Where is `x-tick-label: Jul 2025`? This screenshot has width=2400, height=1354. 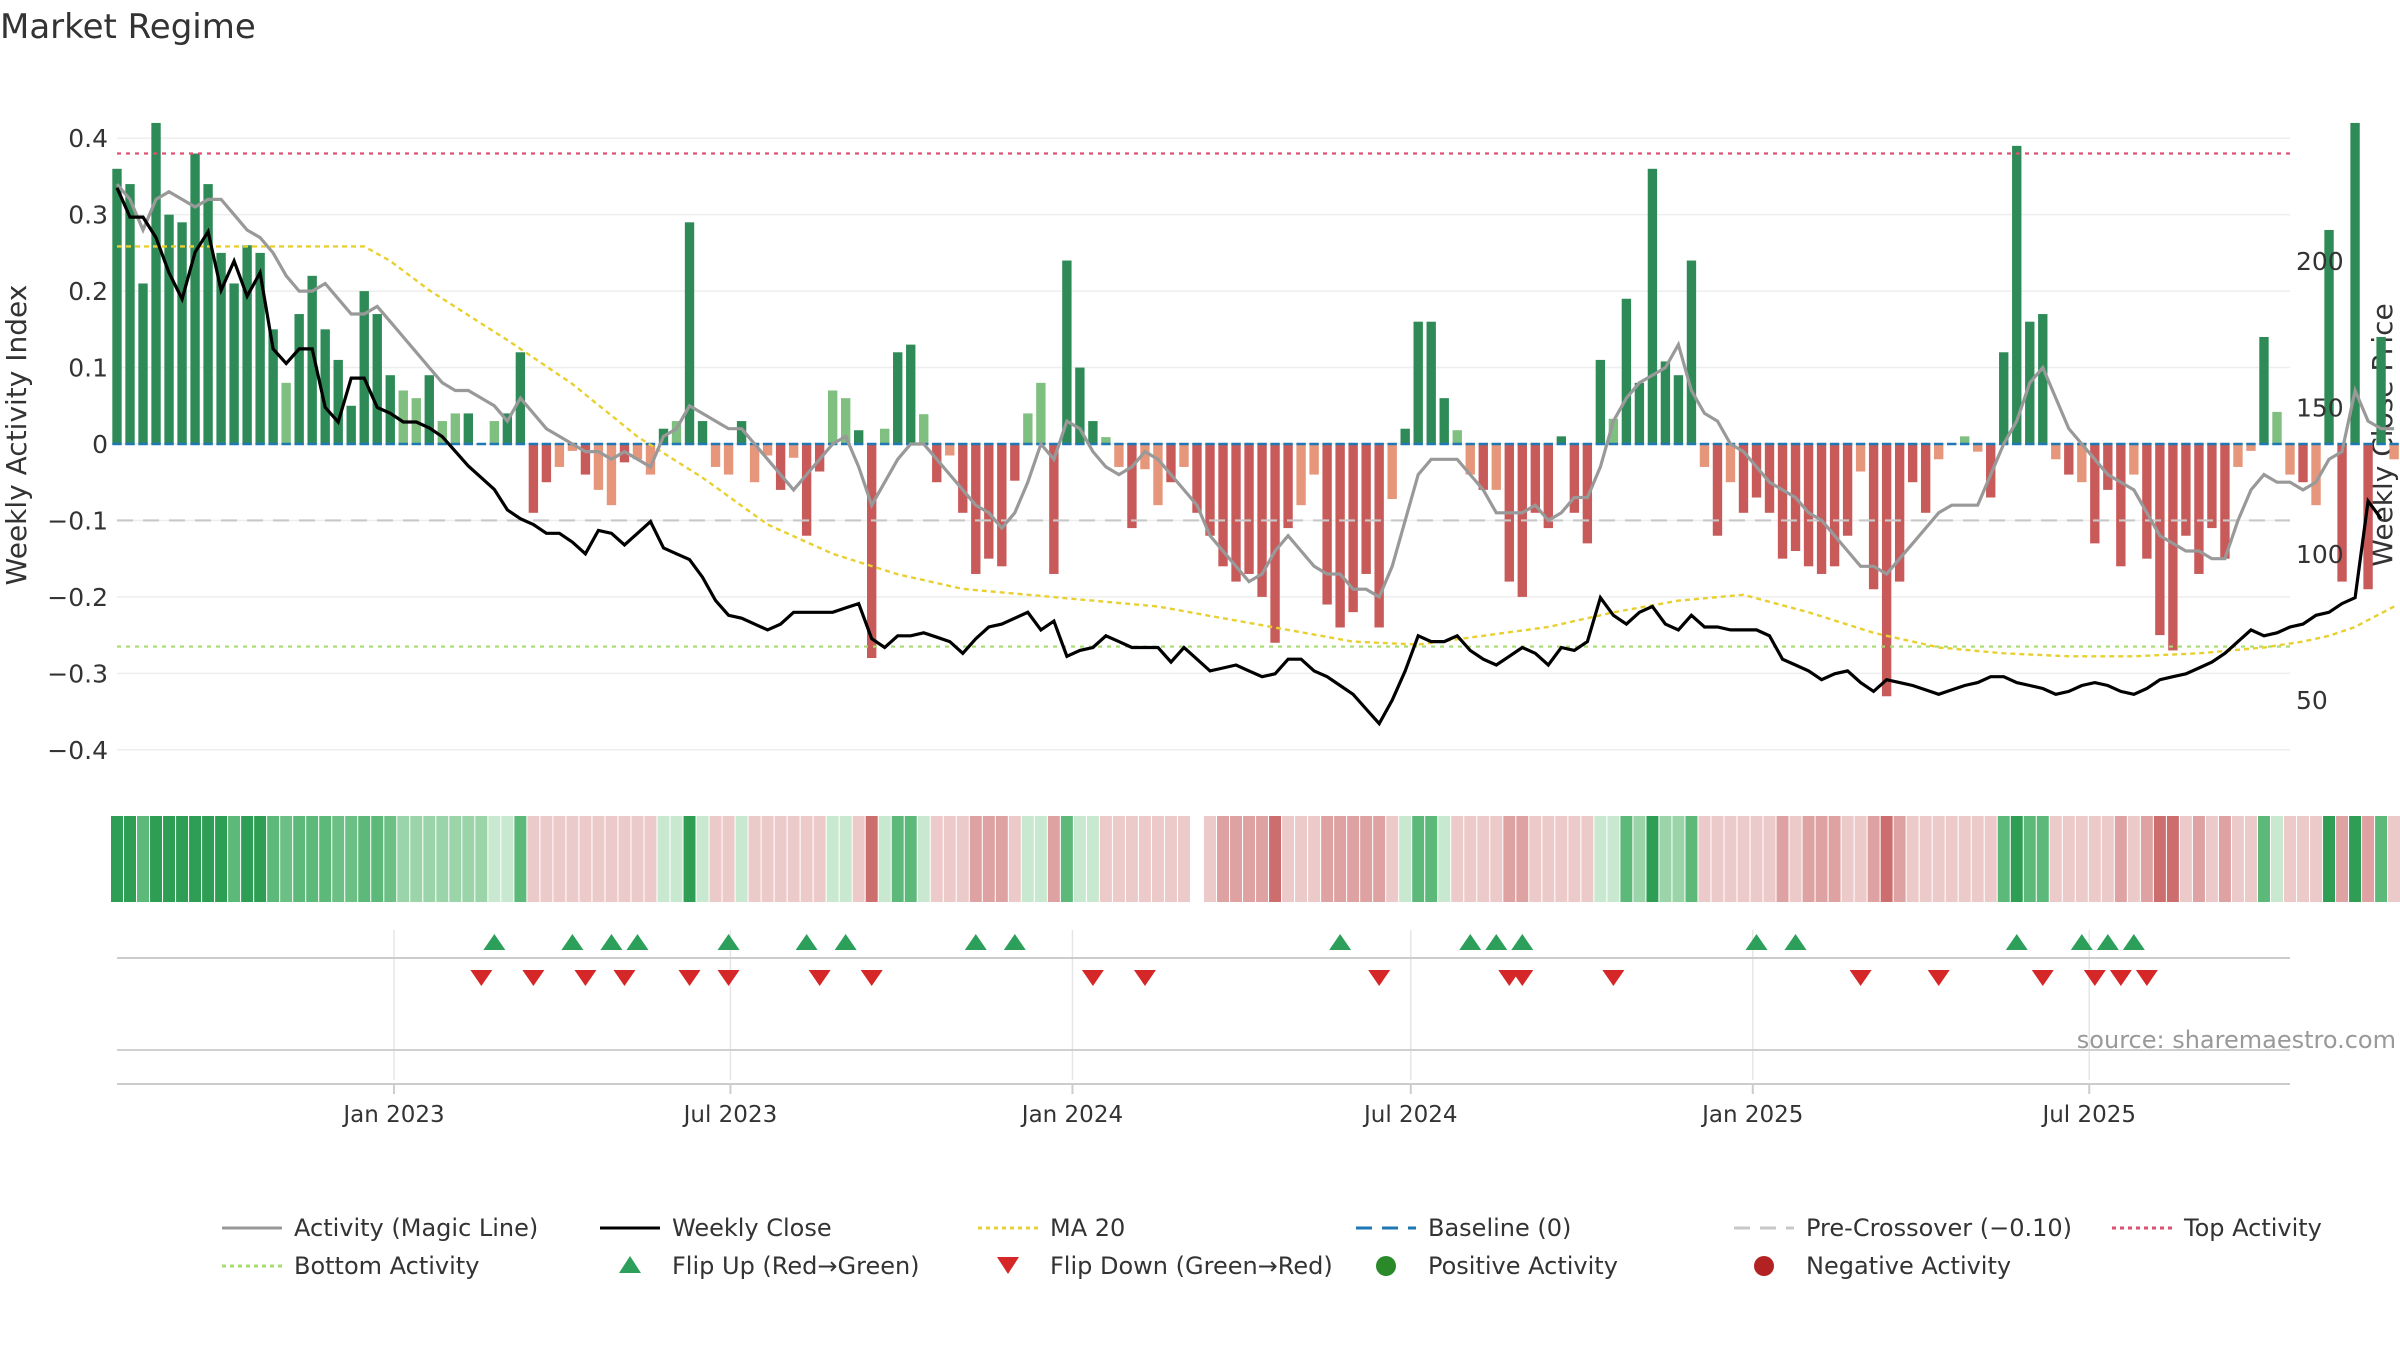
x-tick-label: Jul 2025 is located at coordinates (2088, 1115).